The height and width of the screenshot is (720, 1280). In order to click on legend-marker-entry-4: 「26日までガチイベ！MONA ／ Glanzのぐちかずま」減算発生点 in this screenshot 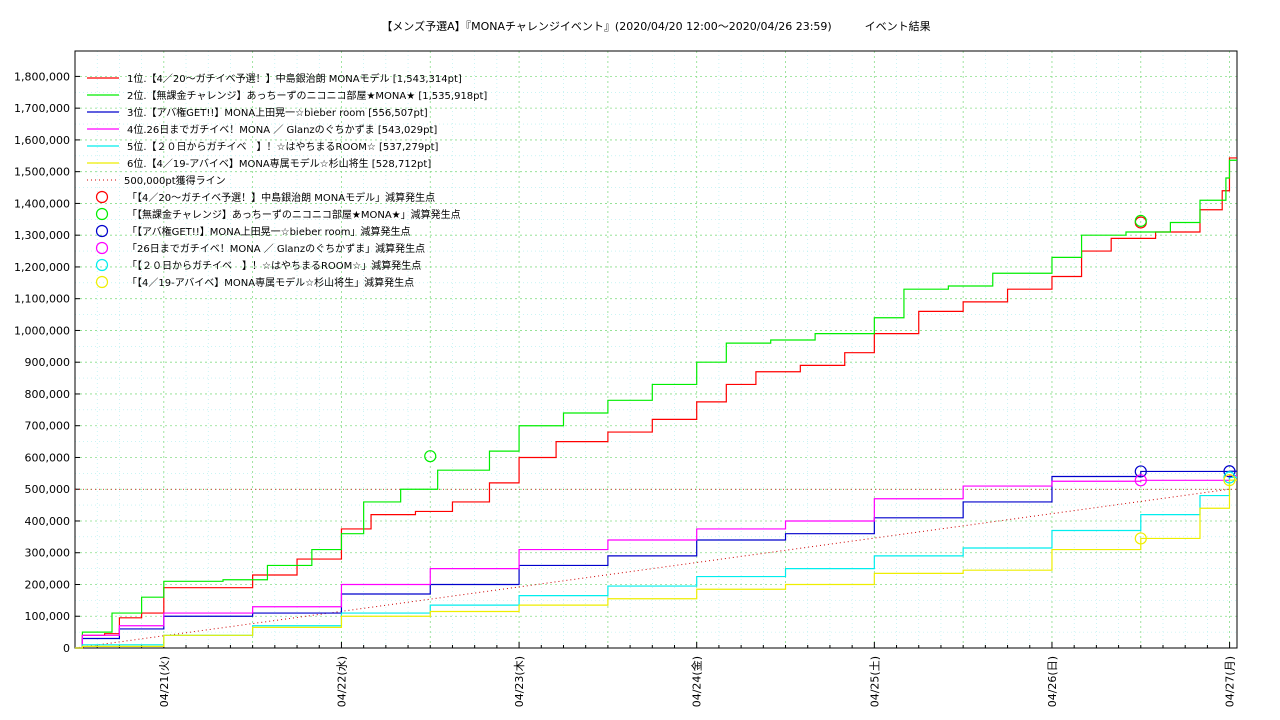, I will do `click(276, 248)`.